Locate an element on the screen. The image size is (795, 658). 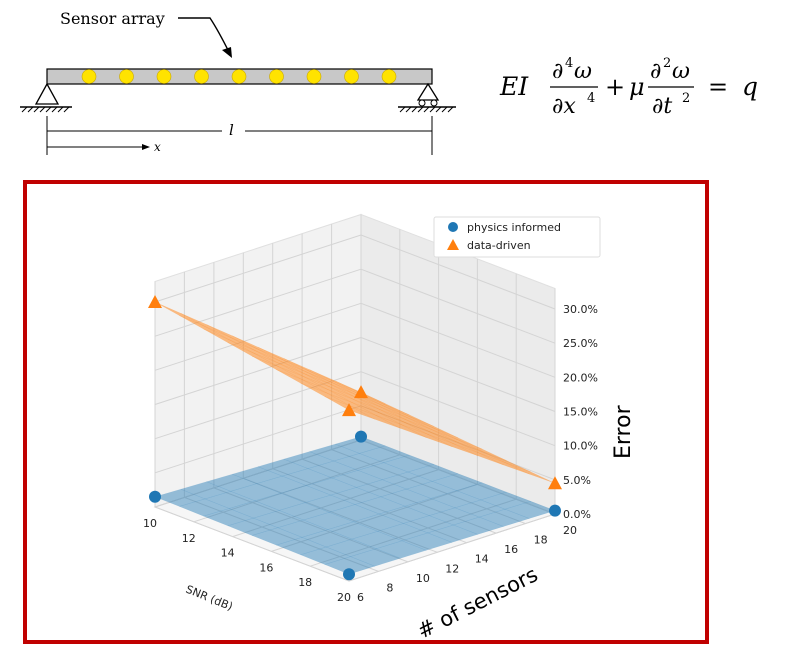
y-tick-6: 6 is located at coordinates (360, 597).